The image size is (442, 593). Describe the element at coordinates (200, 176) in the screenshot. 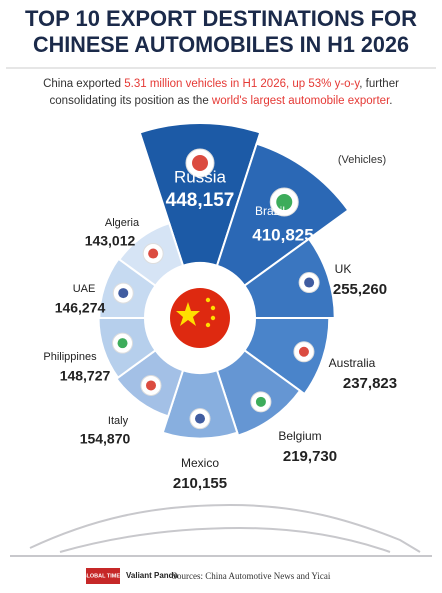

I see `category-label: Russia` at that location.